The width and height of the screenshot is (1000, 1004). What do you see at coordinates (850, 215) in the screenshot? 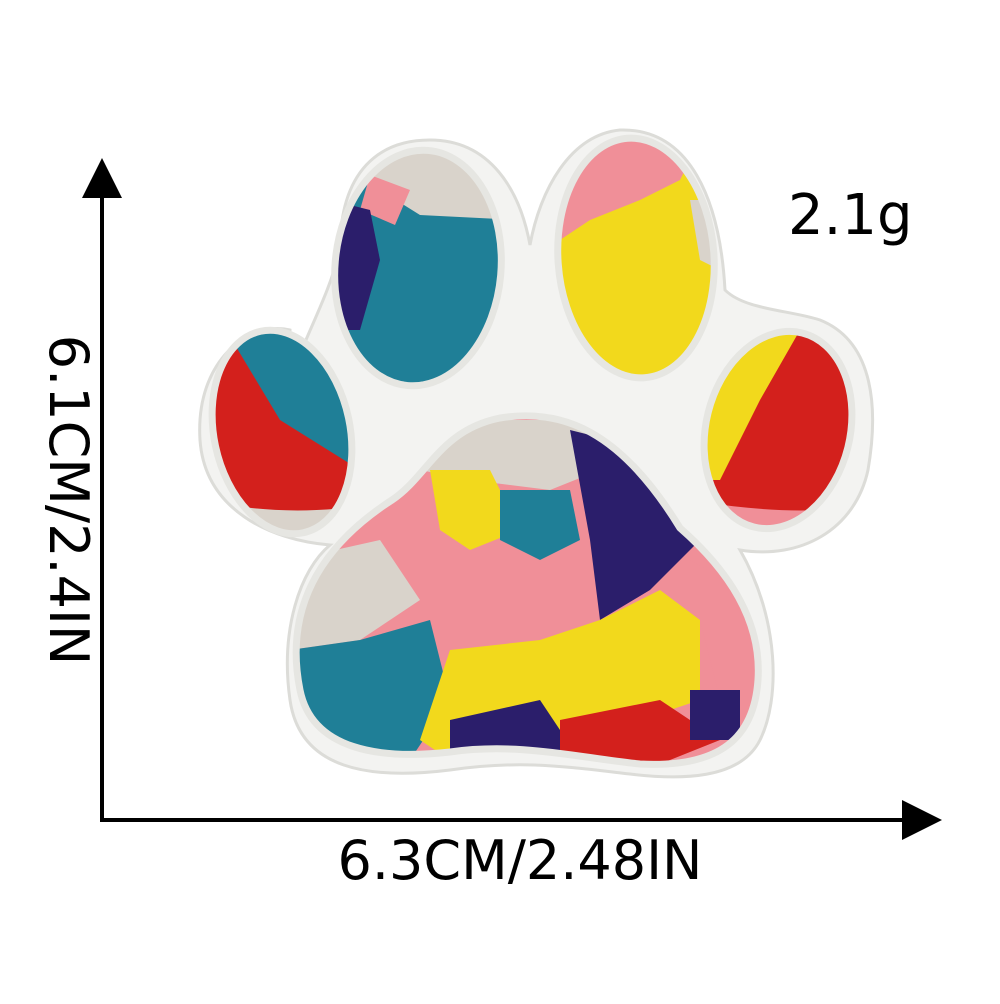
I see `weight-label: 2.1g` at bounding box center [850, 215].